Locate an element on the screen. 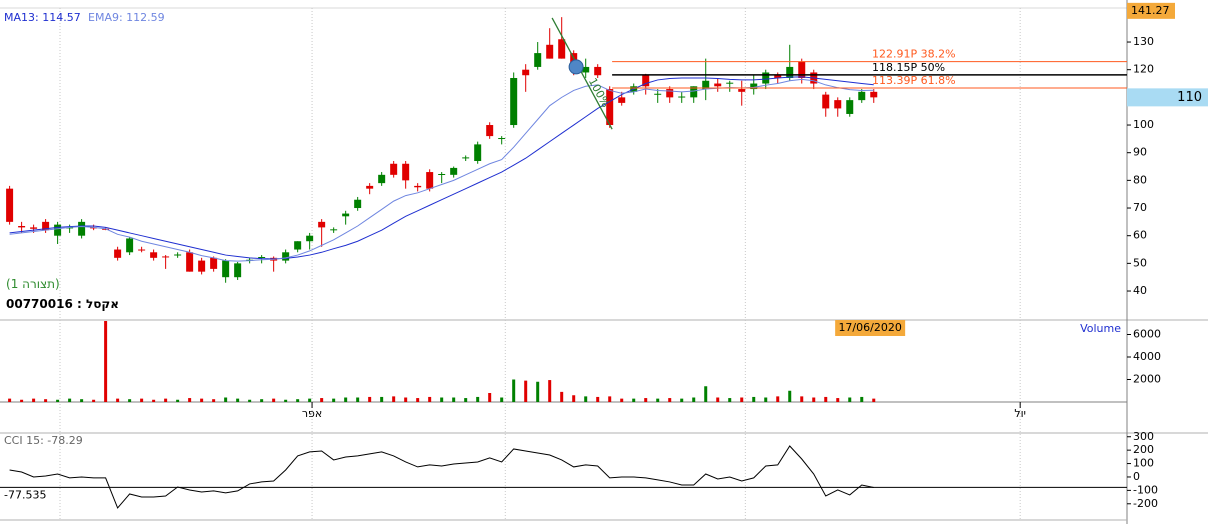 This screenshot has width=1208, height=524. fib-handle is located at coordinates (576, 67).